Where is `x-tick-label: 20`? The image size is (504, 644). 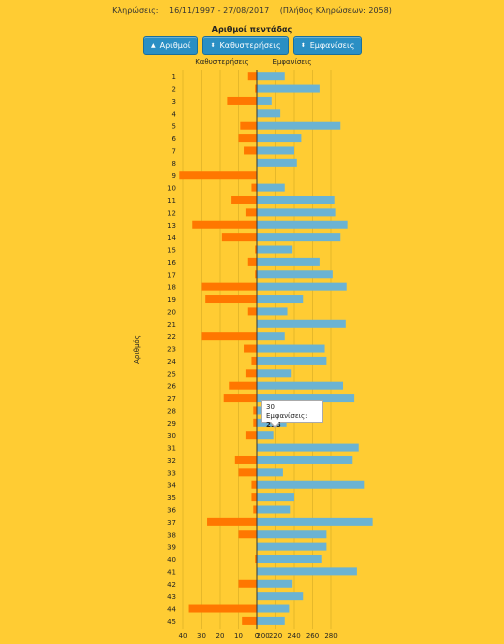 x-tick-label: 20 is located at coordinates (220, 636).